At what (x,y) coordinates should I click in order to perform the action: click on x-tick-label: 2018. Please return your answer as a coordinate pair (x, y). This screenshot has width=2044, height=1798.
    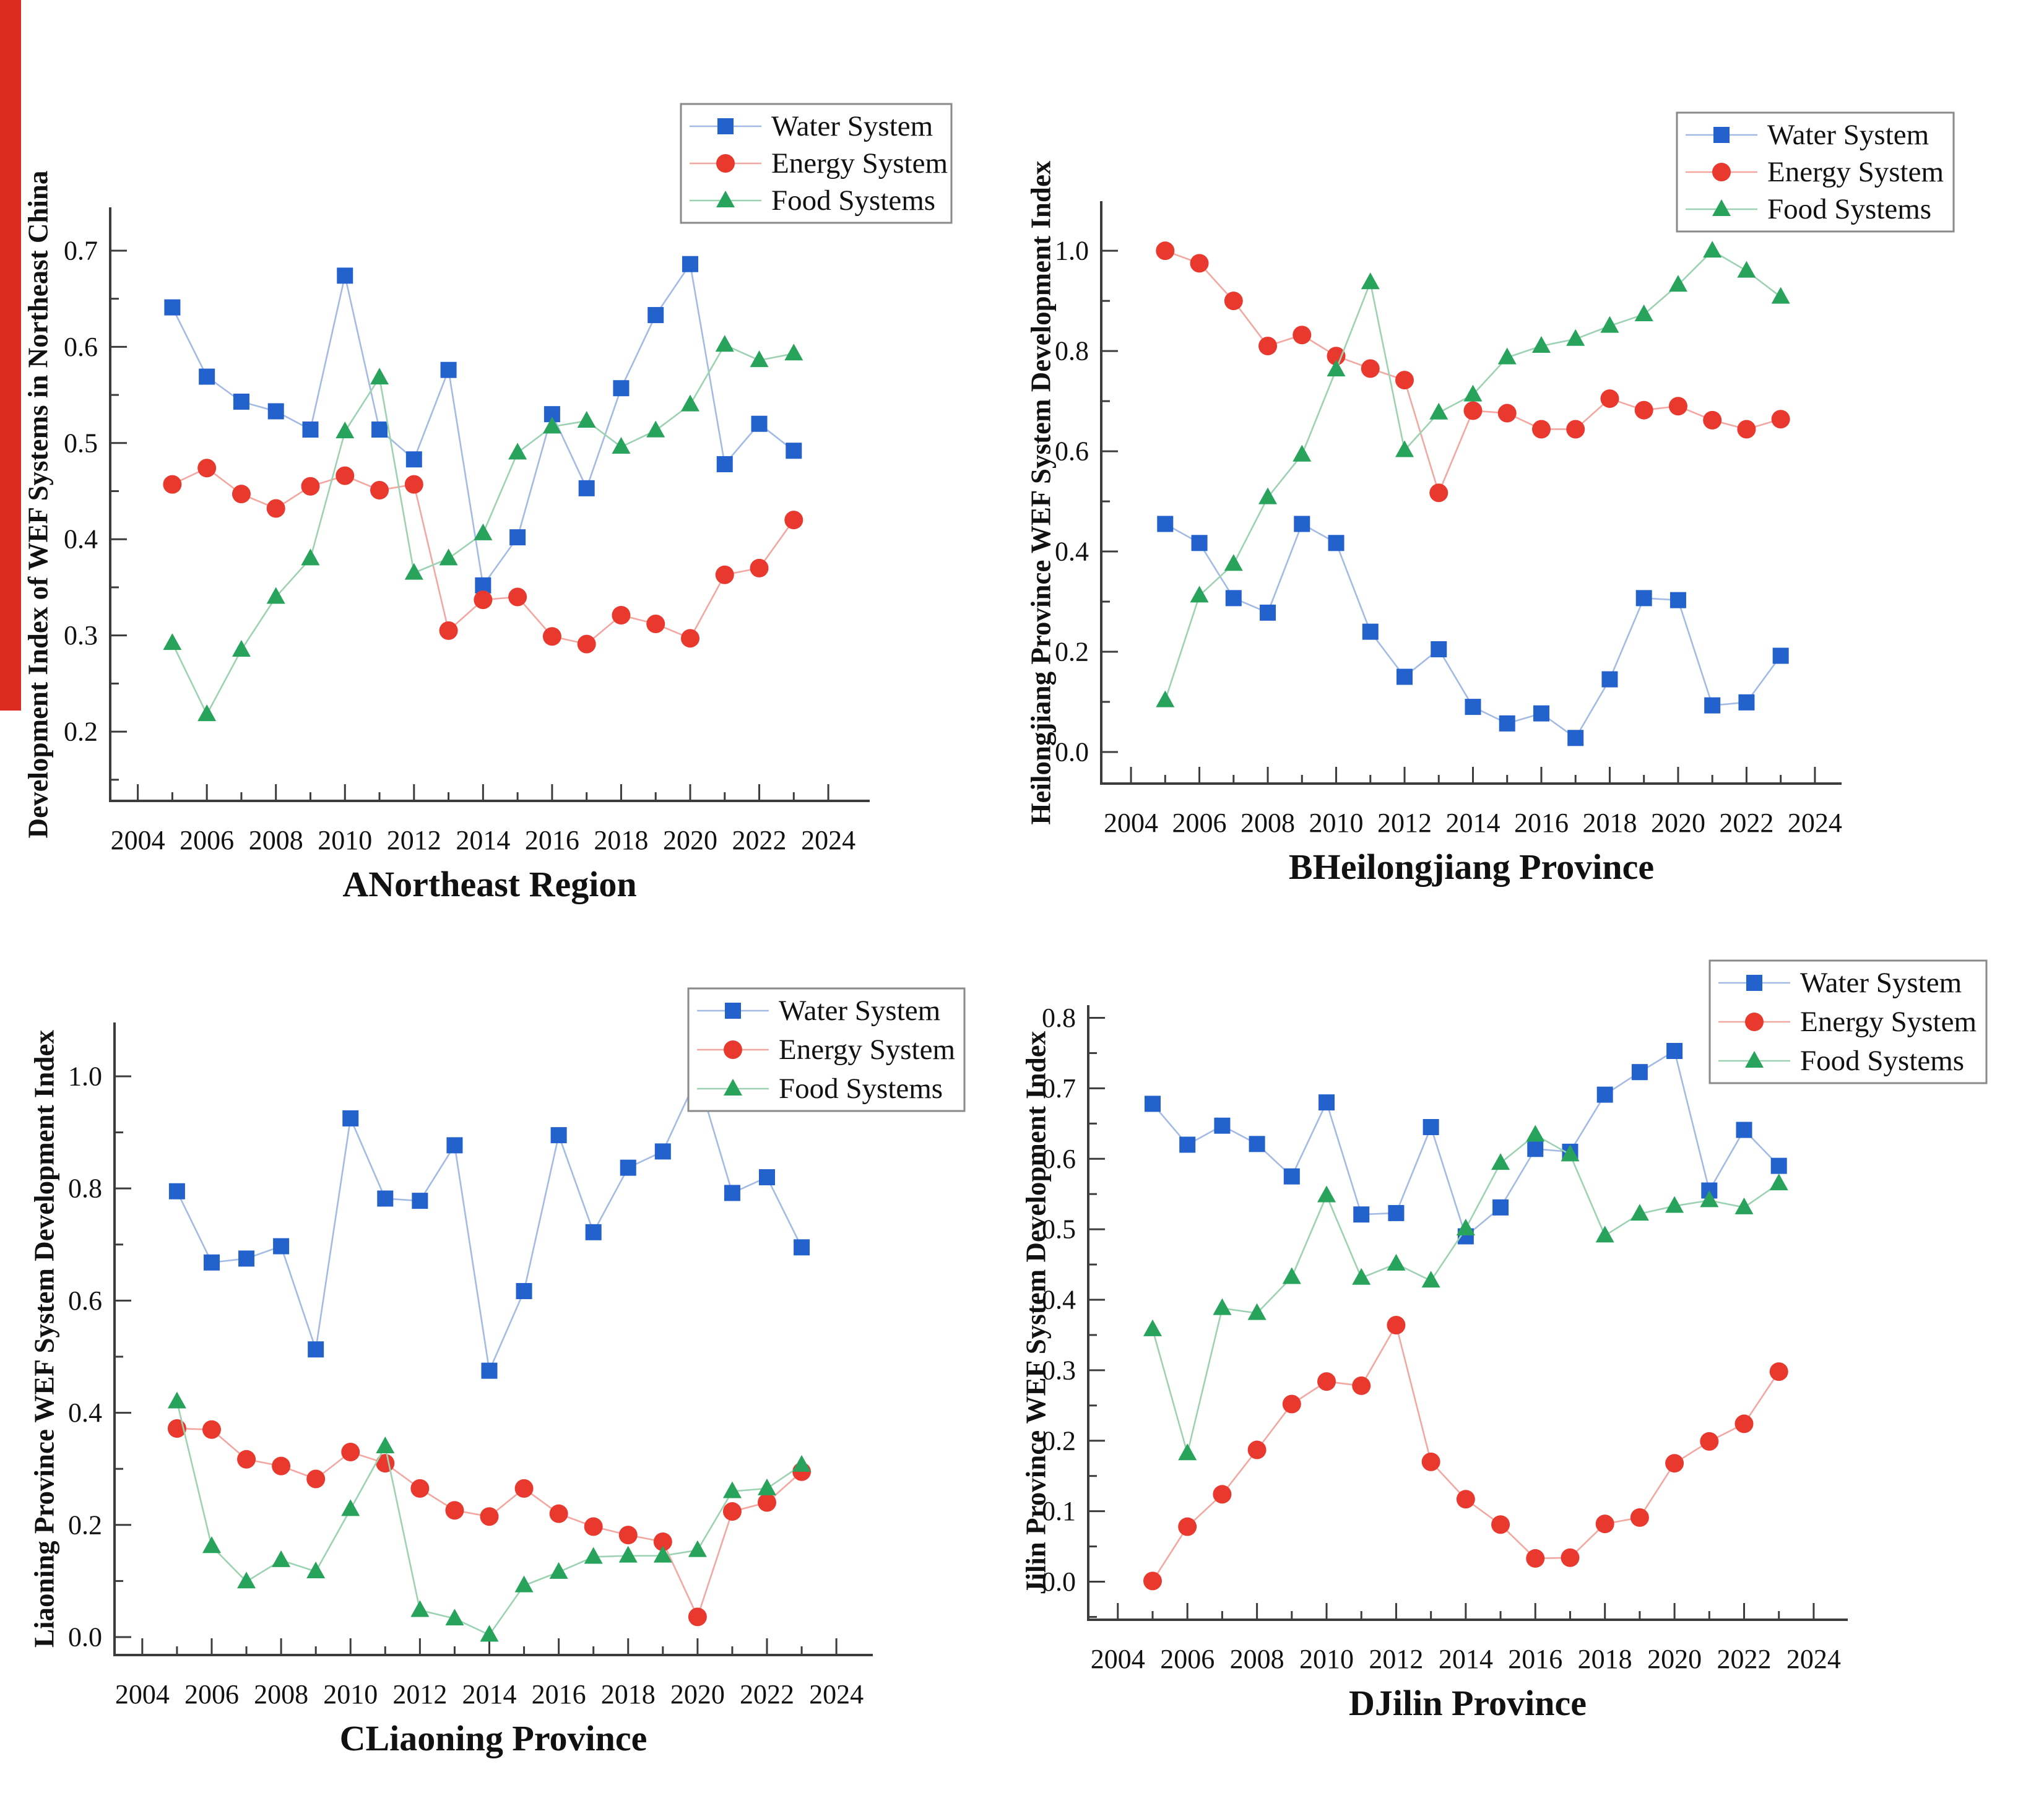
    Looking at the image, I should click on (621, 840).